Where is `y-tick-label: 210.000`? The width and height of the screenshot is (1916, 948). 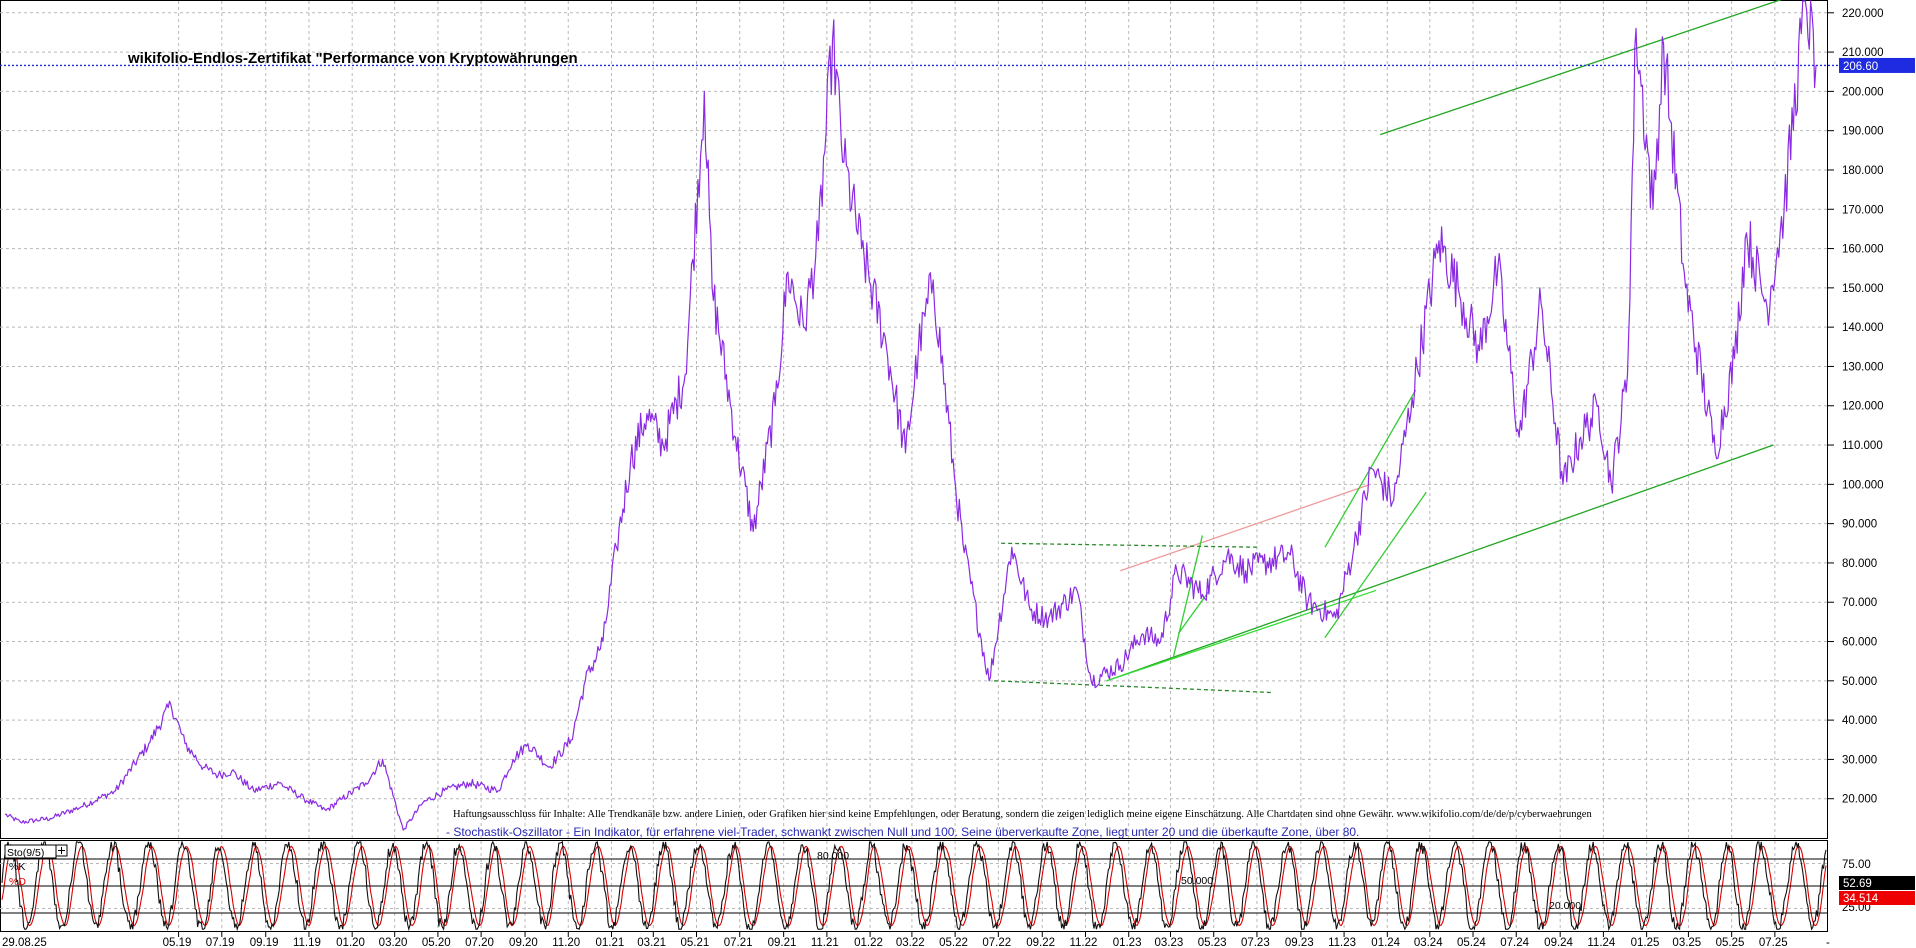 y-tick-label: 210.000 is located at coordinates (1863, 53).